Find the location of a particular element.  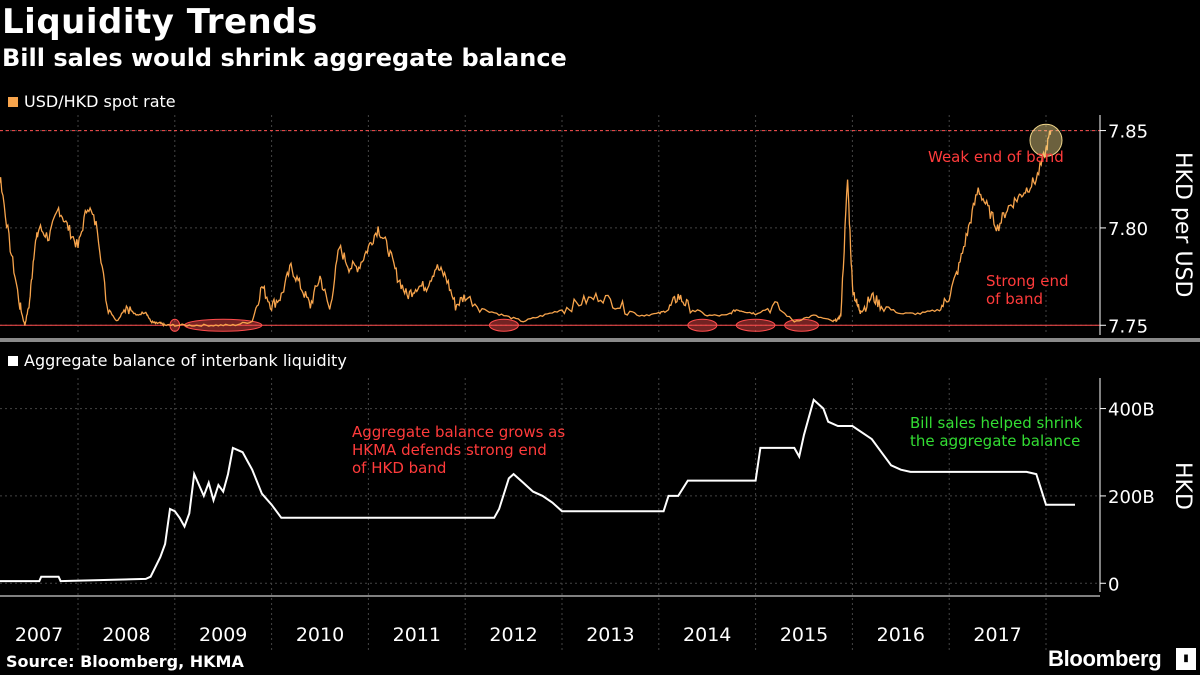

annotation-weak-end: Weak end of band is located at coordinates (996, 157).